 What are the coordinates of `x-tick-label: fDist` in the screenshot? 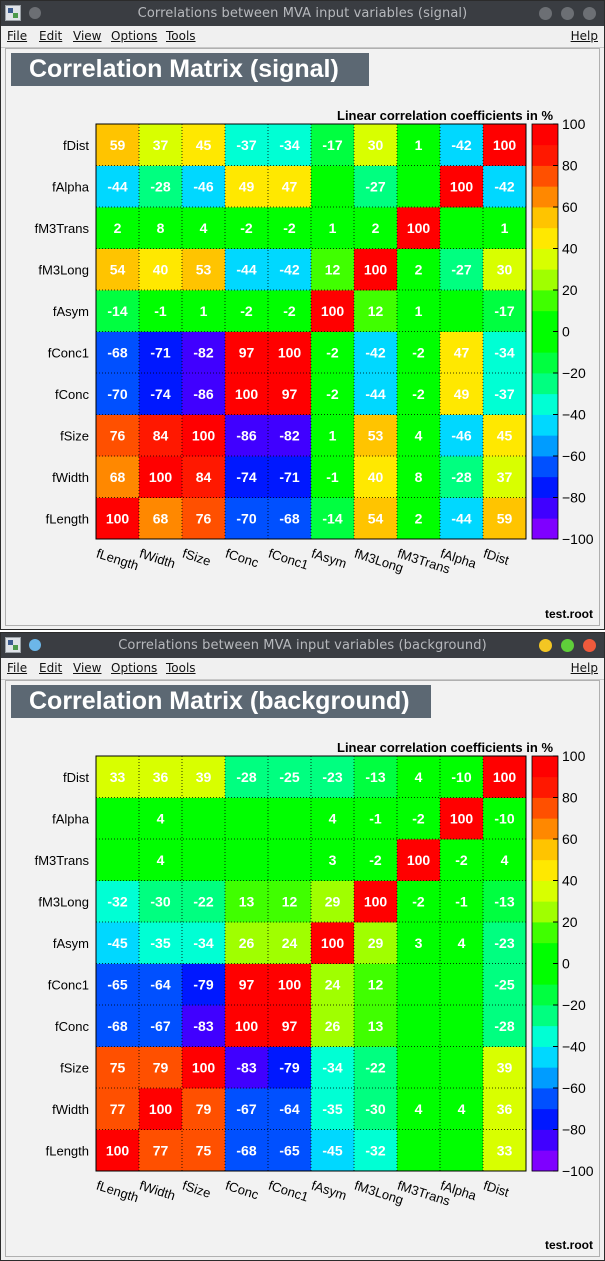 It's located at (497, 1189).